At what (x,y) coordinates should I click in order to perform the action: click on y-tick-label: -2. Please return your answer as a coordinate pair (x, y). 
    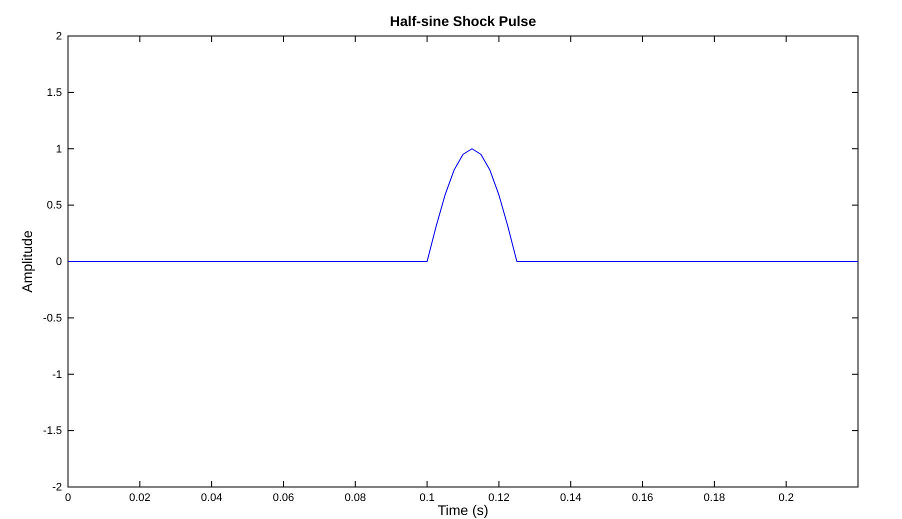
    Looking at the image, I should click on (57, 488).